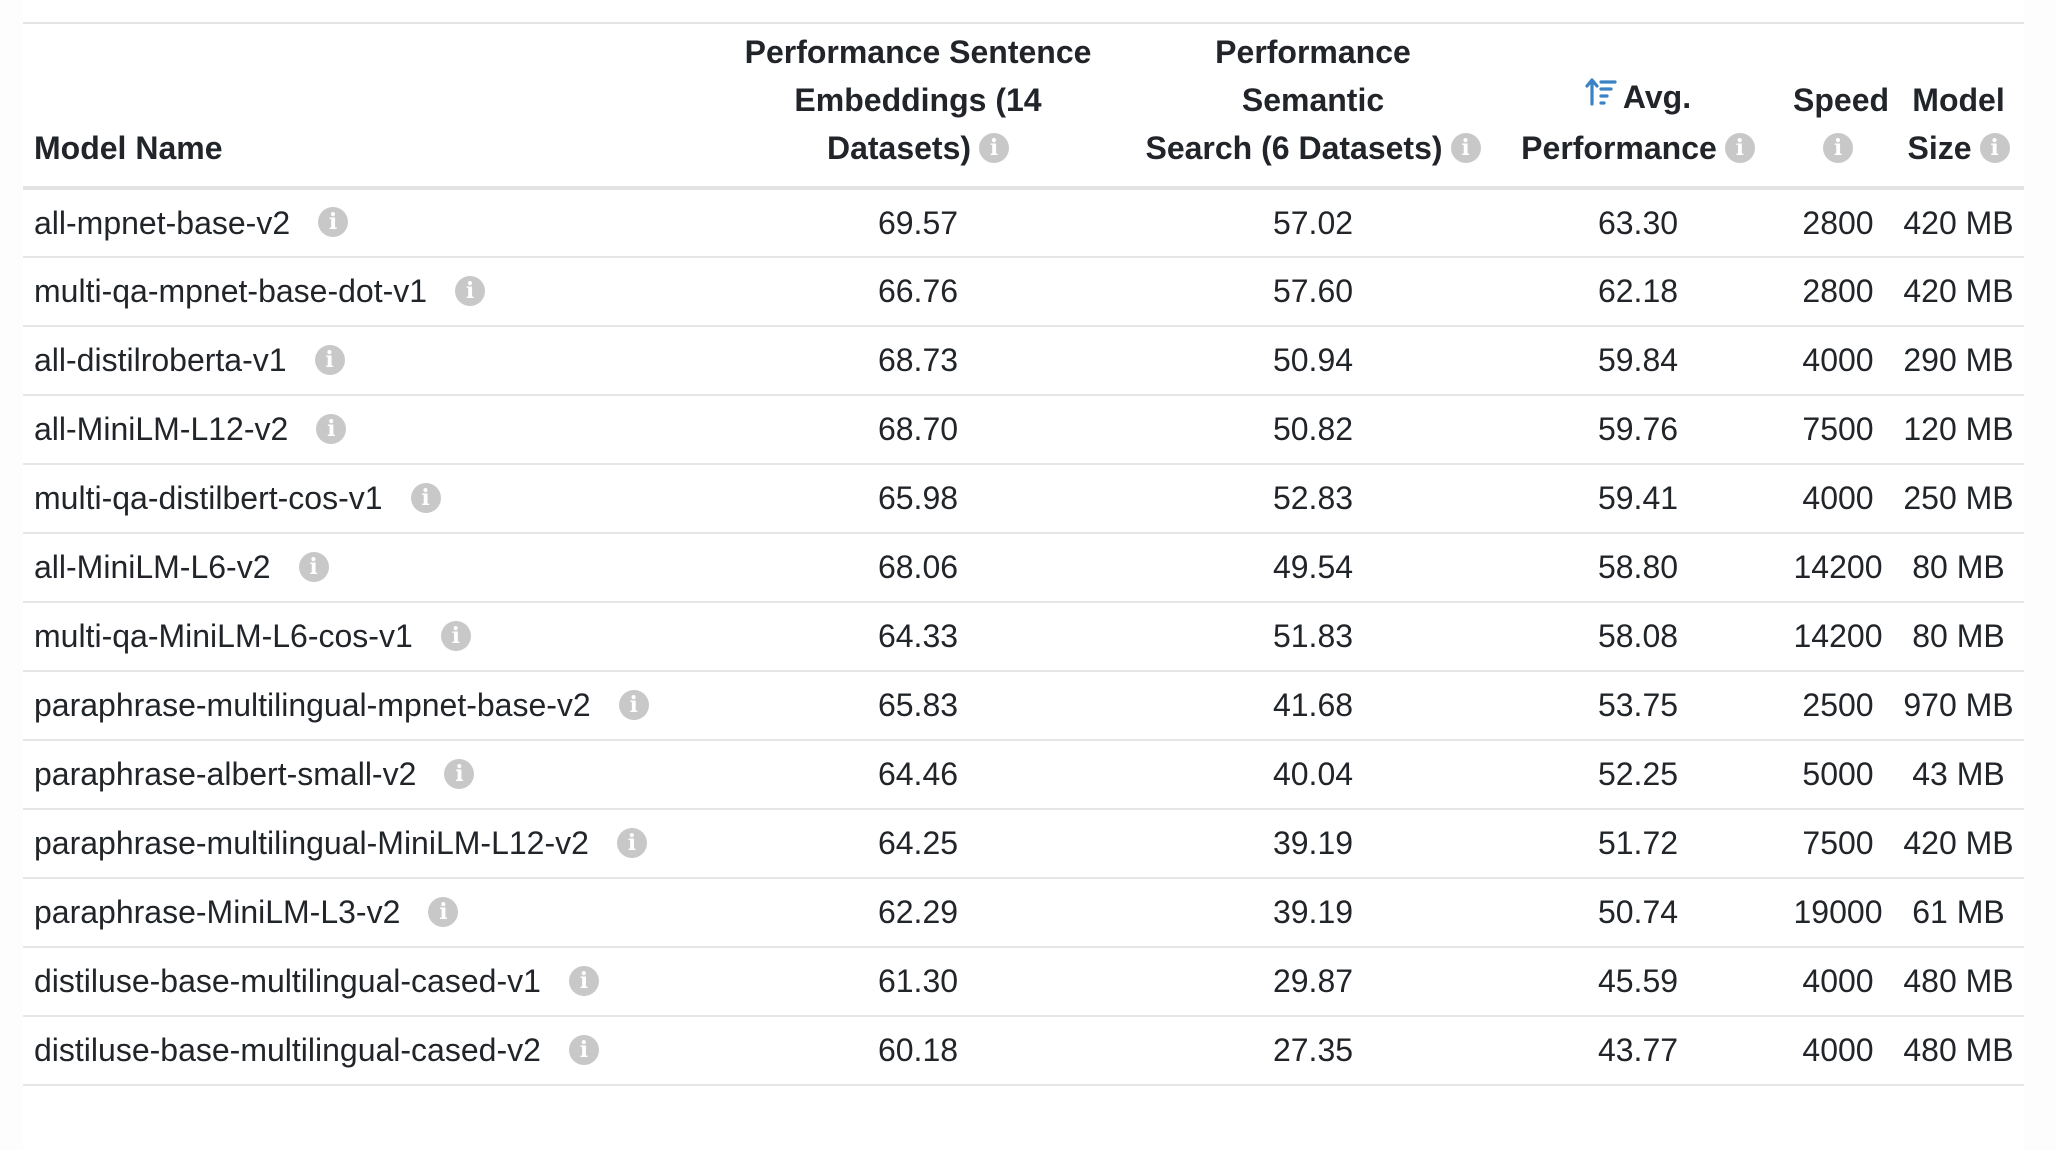 The height and width of the screenshot is (1150, 2056). I want to click on model-name-text: paraphrase-multilingual-mpnet-base-v2, so click(312, 705).